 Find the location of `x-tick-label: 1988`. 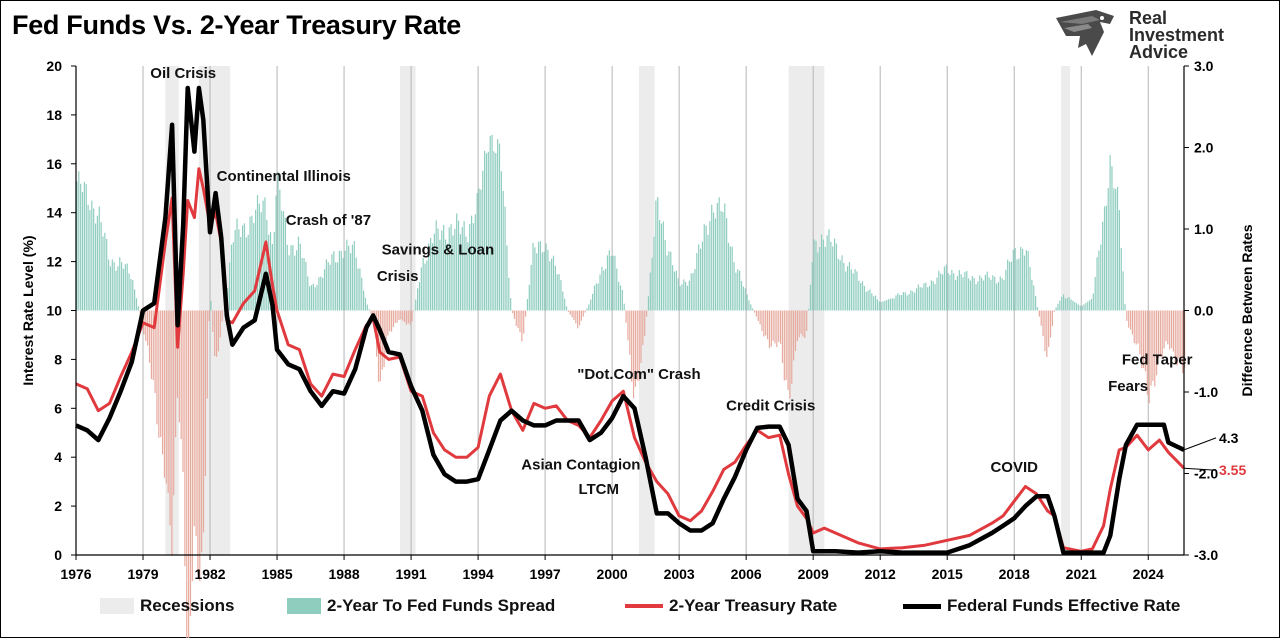

x-tick-label: 1988 is located at coordinates (343, 574).